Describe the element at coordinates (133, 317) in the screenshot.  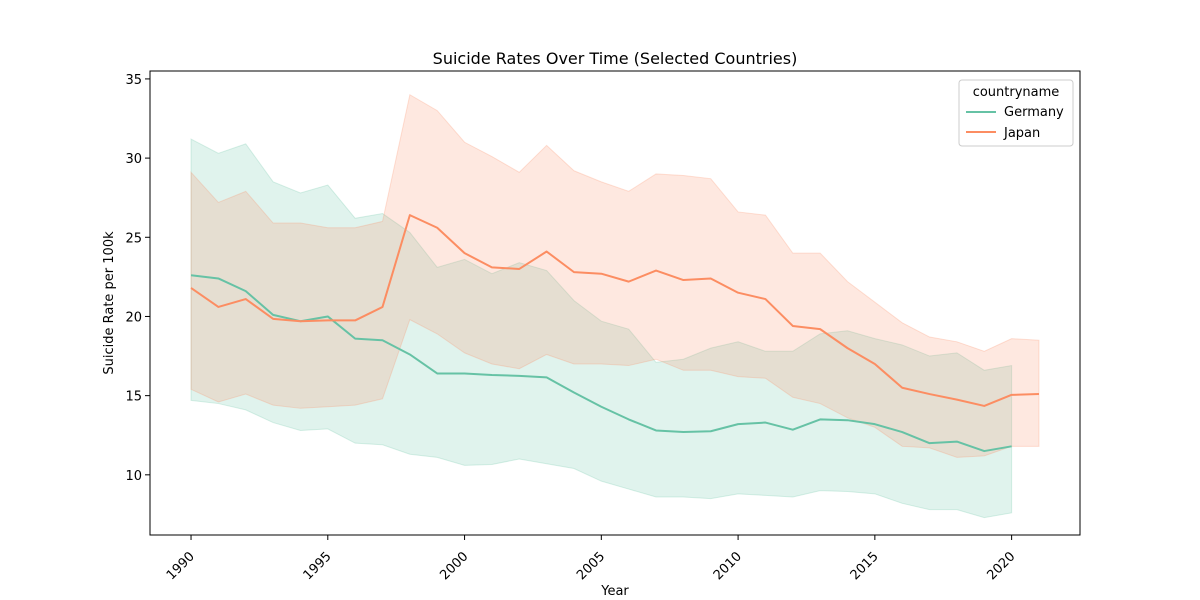
I see `y-tick-label-20: 20` at that location.